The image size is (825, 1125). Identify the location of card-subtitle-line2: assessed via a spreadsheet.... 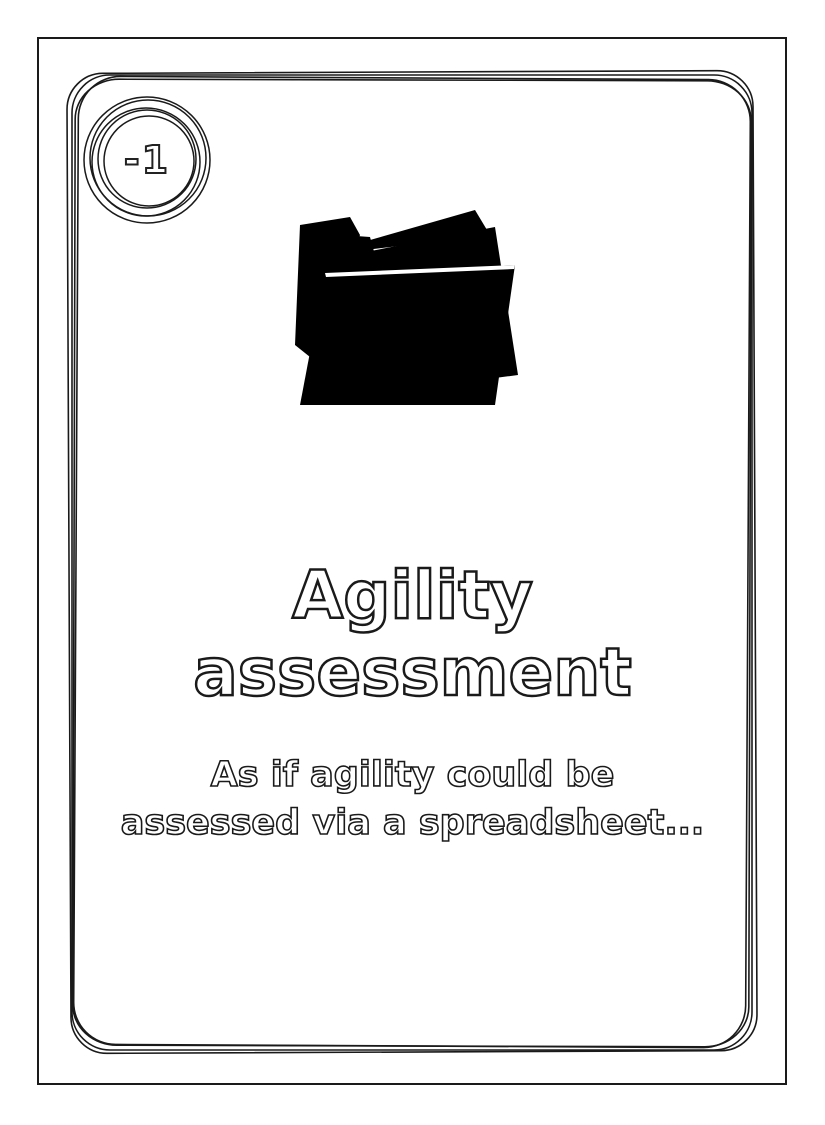
(412, 823).